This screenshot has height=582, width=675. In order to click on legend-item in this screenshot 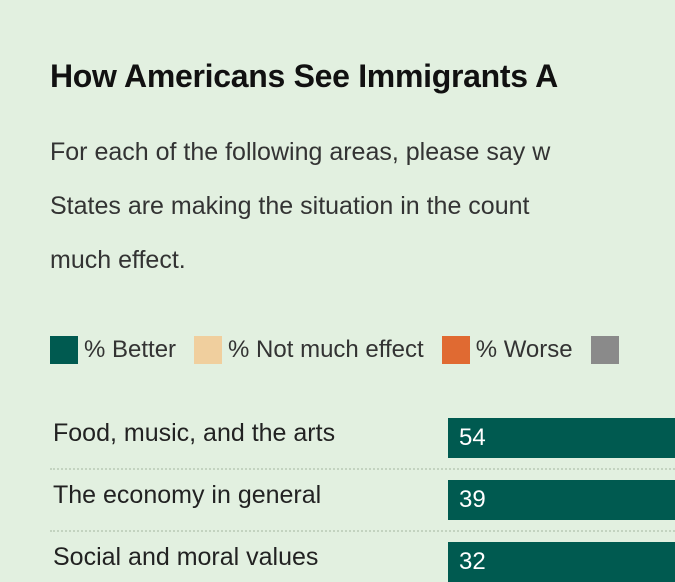, I will do `click(607, 350)`.